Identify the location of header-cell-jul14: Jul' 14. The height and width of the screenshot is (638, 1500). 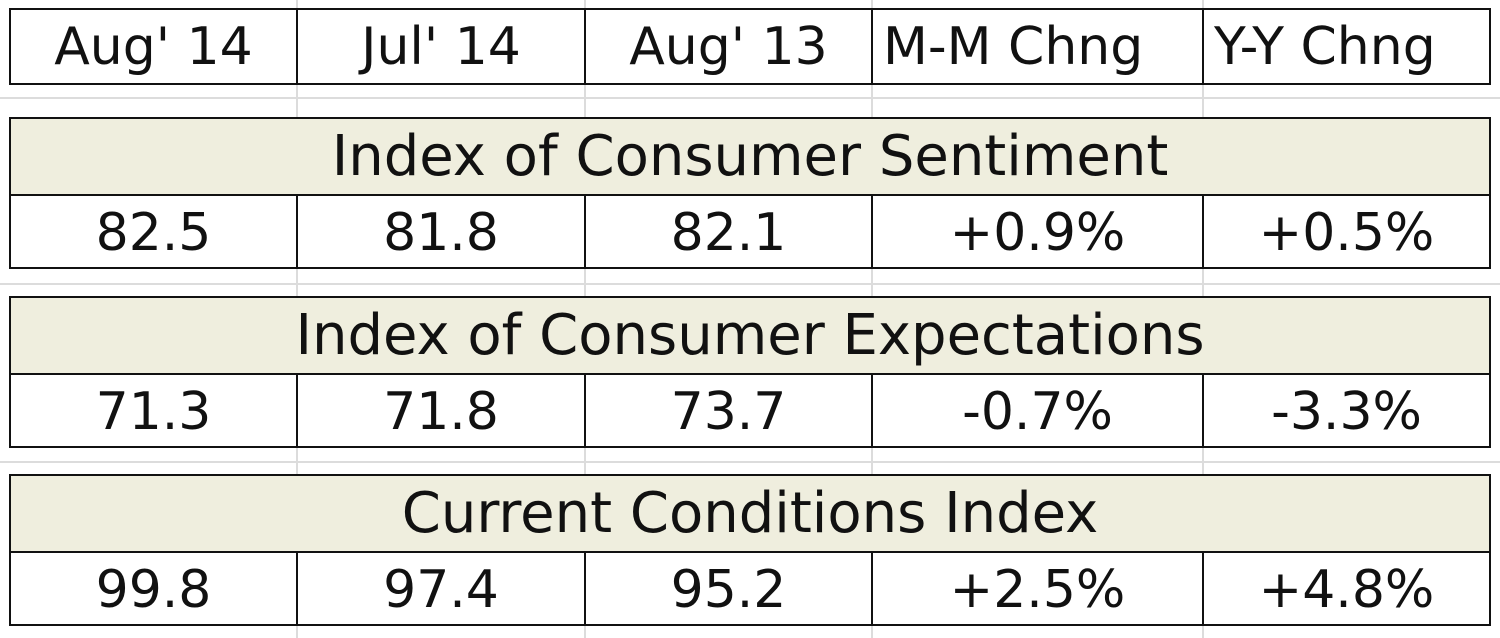
(442, 46).